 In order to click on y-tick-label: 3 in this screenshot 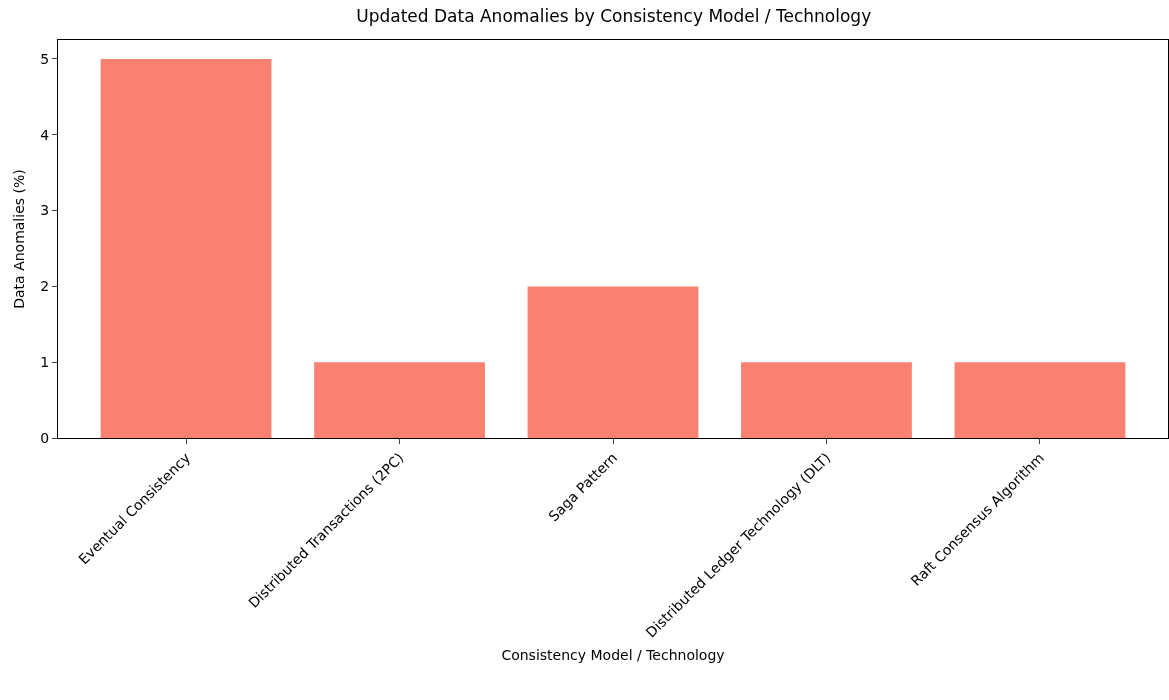, I will do `click(45, 210)`.